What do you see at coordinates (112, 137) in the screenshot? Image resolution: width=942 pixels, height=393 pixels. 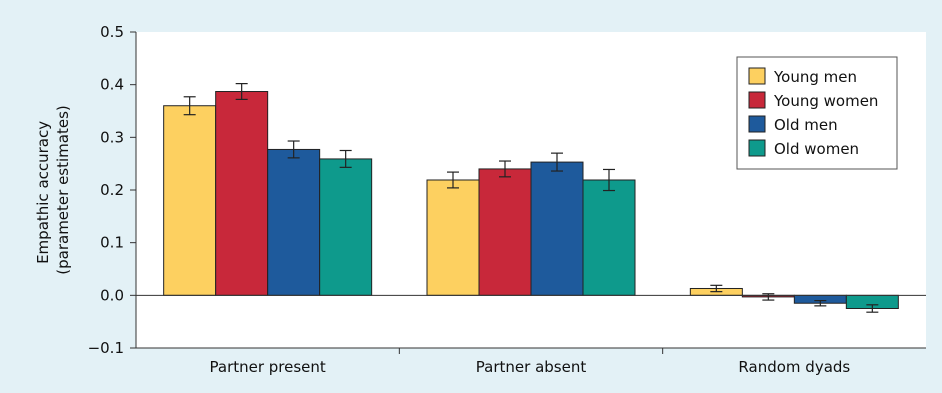 I see `y-tick-label: 0.3` at bounding box center [112, 137].